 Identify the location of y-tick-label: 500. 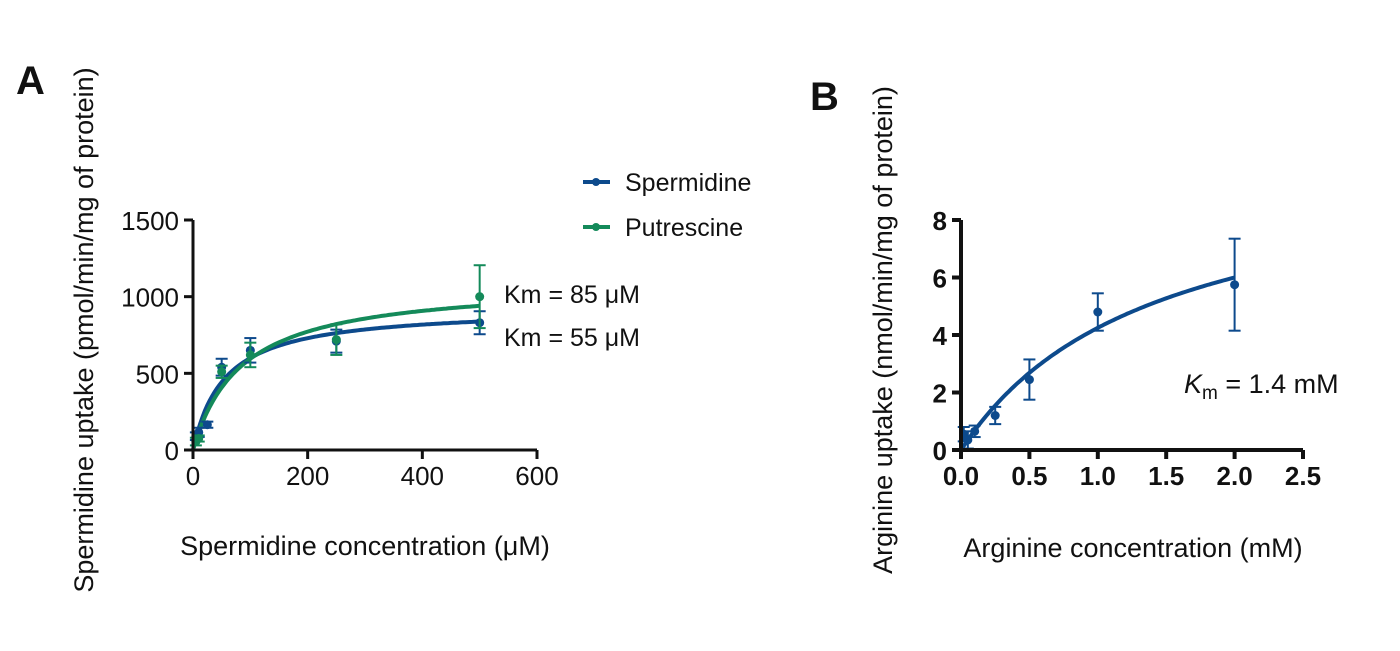
(157, 374).